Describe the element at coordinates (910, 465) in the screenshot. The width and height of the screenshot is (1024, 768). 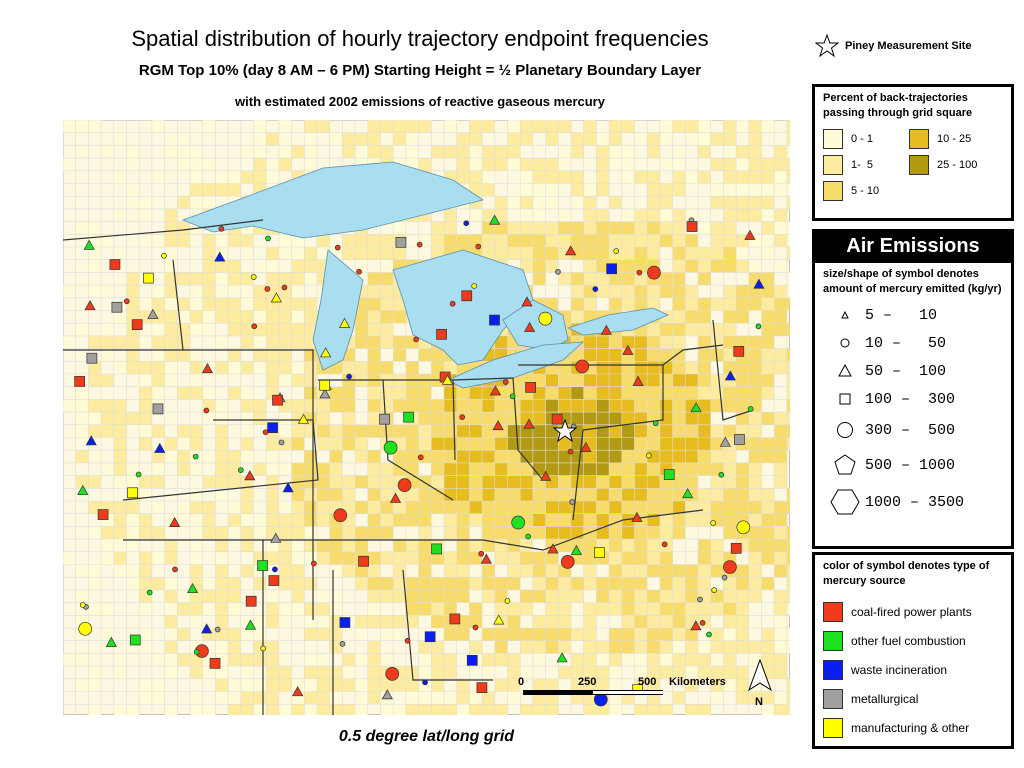
I see `size-item: 500 – 1000` at that location.